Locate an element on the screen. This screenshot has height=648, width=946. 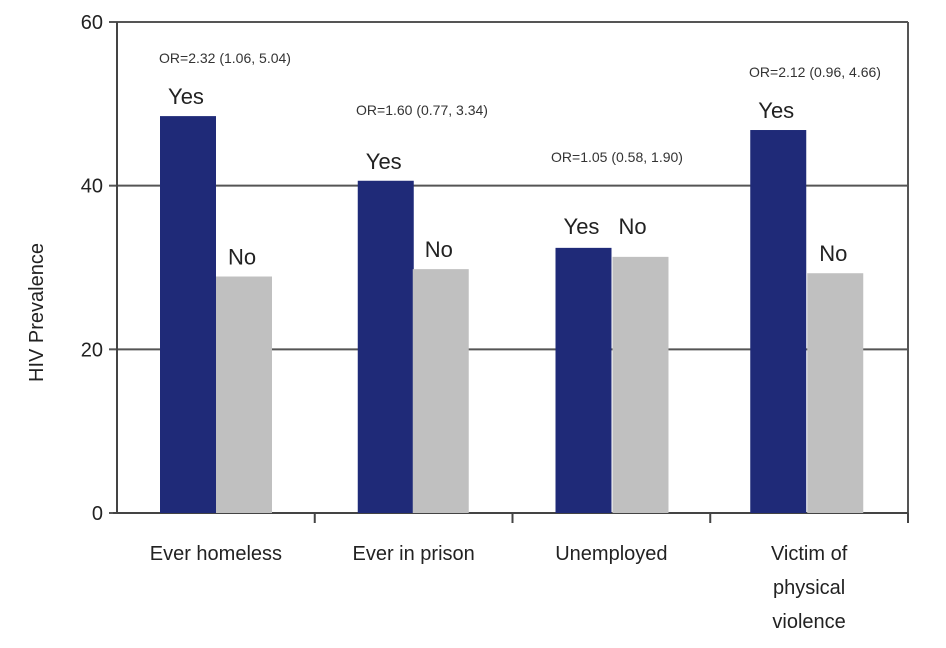
odds-ratio-annotation: OR=2.32 (1.06, 5.04) is located at coordinates (225, 58).